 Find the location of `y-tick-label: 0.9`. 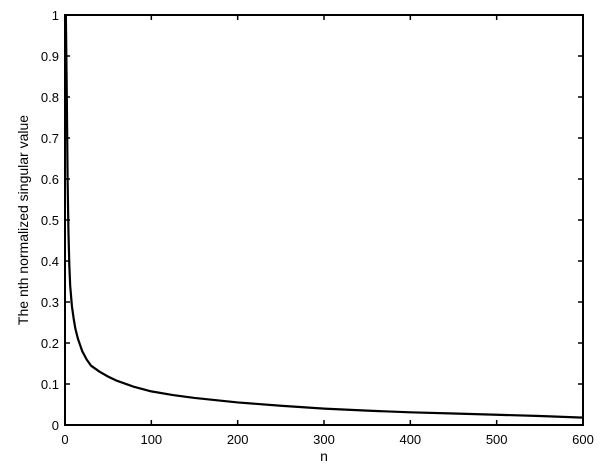

y-tick-label: 0.9 is located at coordinates (50, 56).